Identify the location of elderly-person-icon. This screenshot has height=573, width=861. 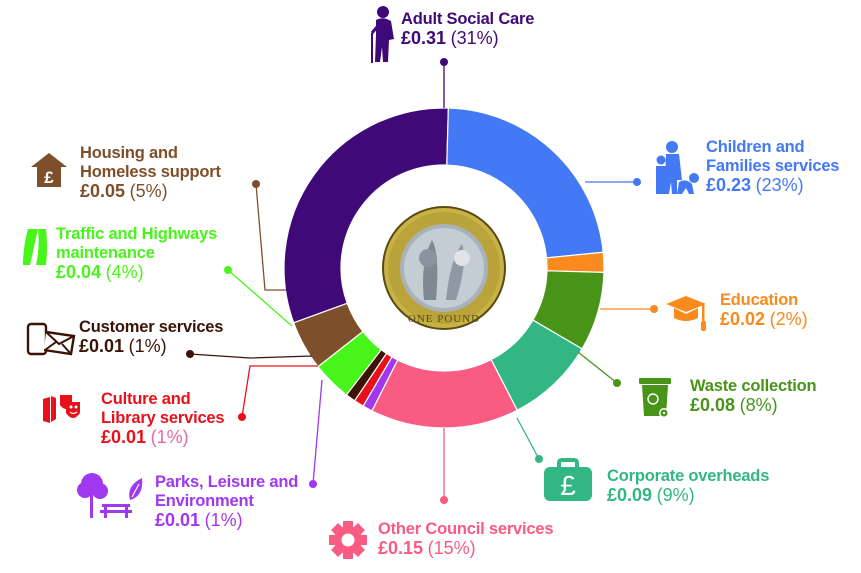
(382, 34).